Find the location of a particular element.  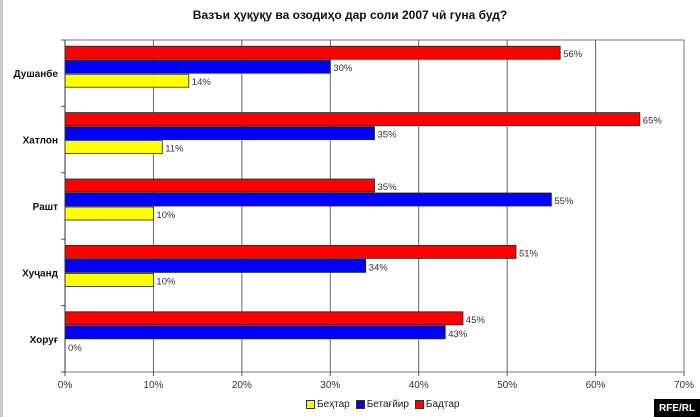

data-label: 14% is located at coordinates (202, 82).